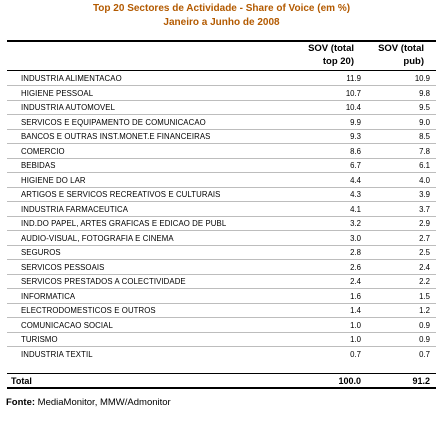 The image size is (443, 422). What do you see at coordinates (331, 48) in the screenshot?
I see `column-header-sov-top20-line1: SOV (total` at bounding box center [331, 48].